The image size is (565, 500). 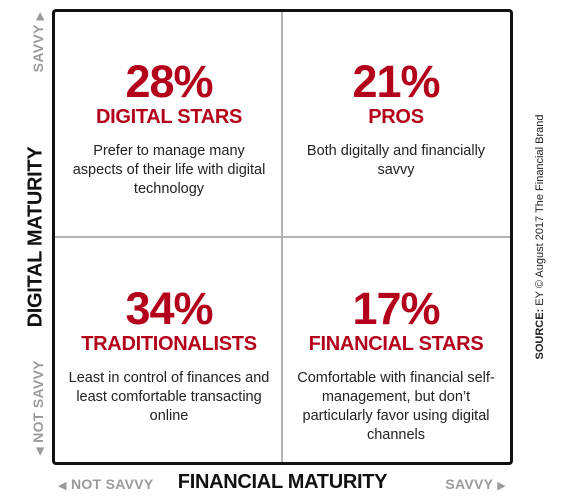 What do you see at coordinates (396, 308) in the screenshot?
I see `quadrant-percent: 17%` at bounding box center [396, 308].